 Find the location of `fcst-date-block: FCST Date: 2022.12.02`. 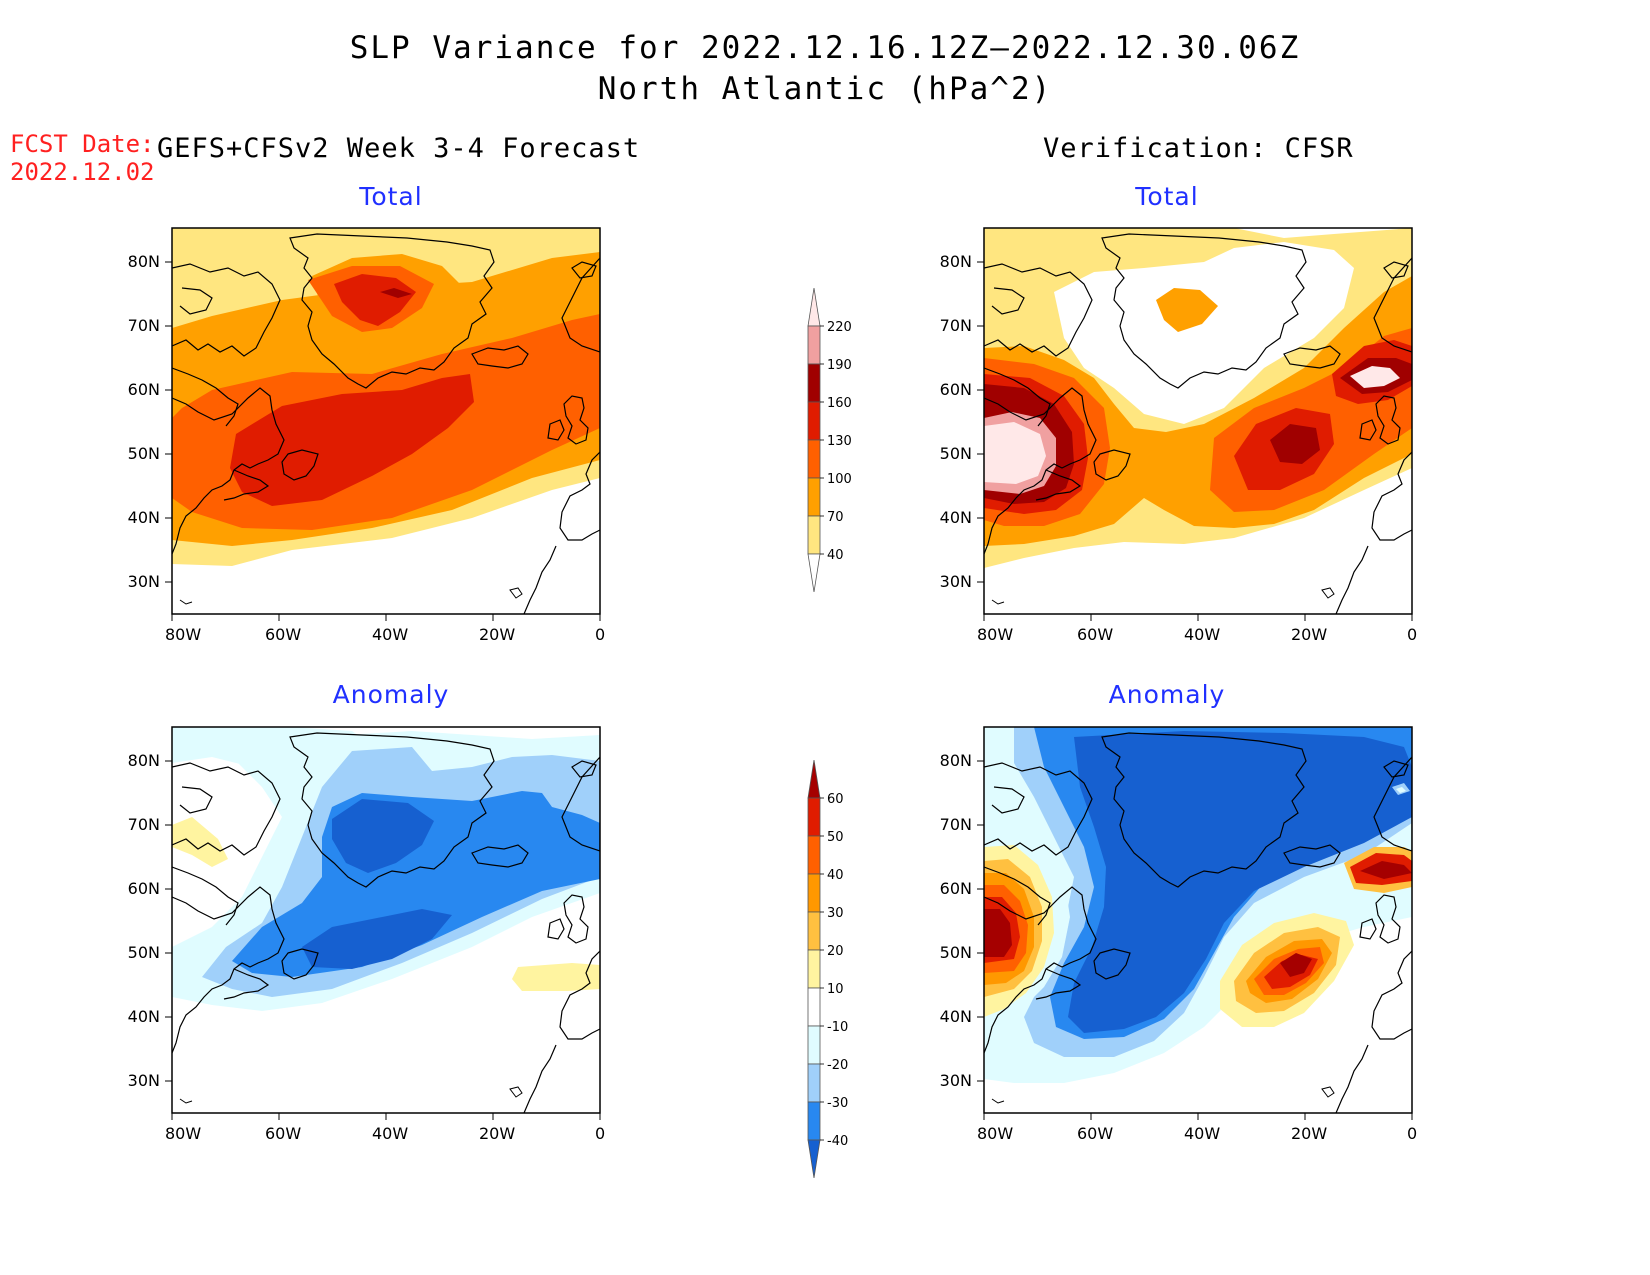

fcst-date-block: FCST Date: 2022.12.02 is located at coordinates (82, 158).